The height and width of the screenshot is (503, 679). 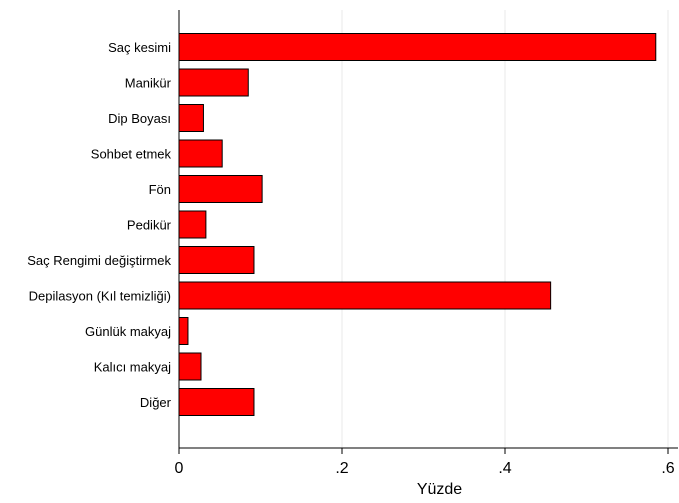 I want to click on x-tick-label: .6, so click(x=667, y=468).